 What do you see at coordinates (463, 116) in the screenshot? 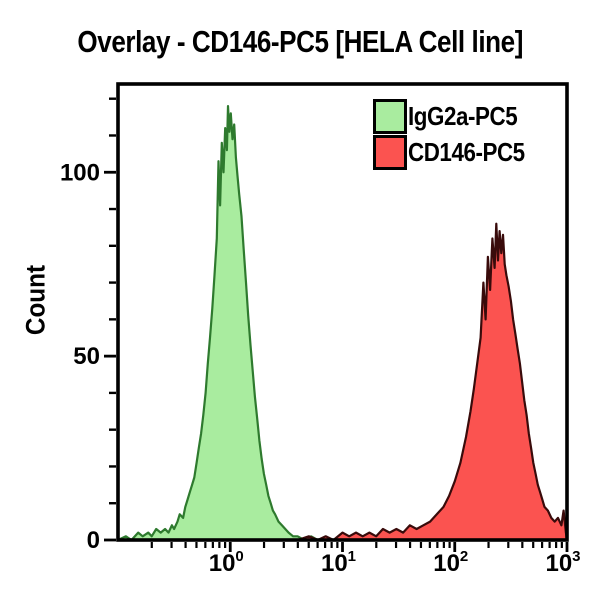
I see `legend-label-igg2a: IgG2a-PC5` at bounding box center [463, 116].